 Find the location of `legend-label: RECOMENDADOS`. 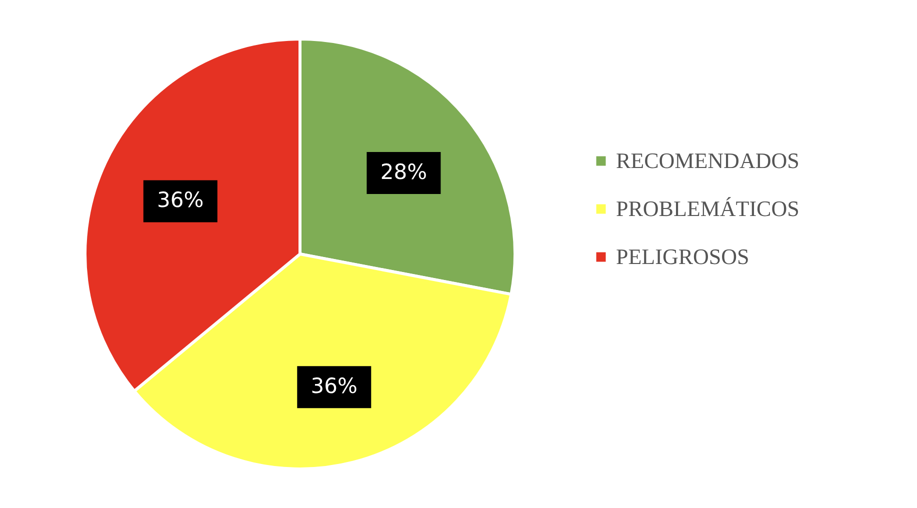

legend-label: RECOMENDADOS is located at coordinates (708, 160).